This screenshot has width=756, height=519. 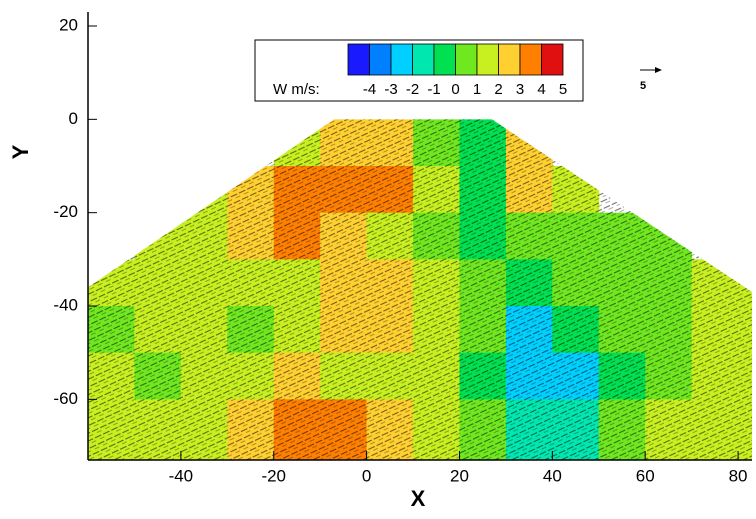 What do you see at coordinates (412, 89) in the screenshot?
I see `colorbar-tick-label: -2` at bounding box center [412, 89].